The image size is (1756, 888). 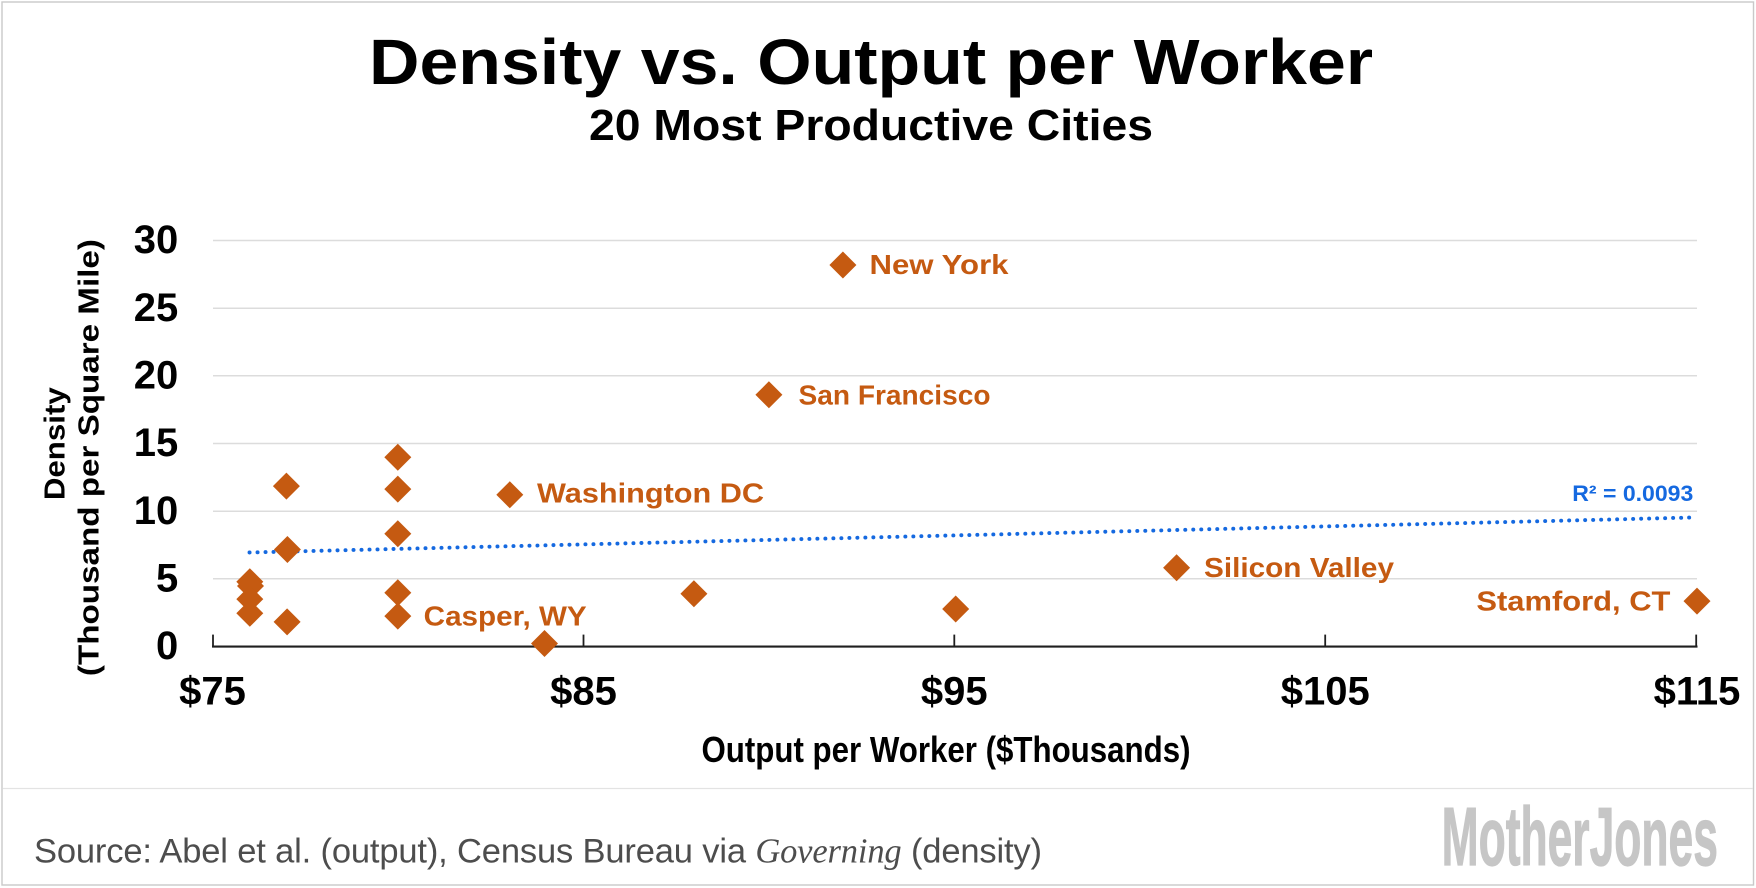 I want to click on svg-text: Density vs. Output per Worker, so click(x=871, y=62).